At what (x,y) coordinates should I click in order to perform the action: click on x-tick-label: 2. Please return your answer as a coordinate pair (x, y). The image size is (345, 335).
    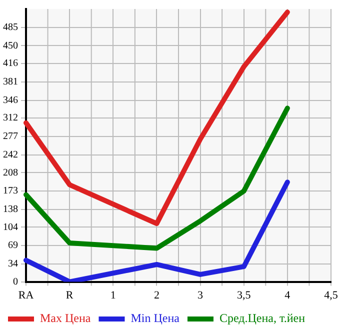
    Looking at the image, I should click on (157, 295).